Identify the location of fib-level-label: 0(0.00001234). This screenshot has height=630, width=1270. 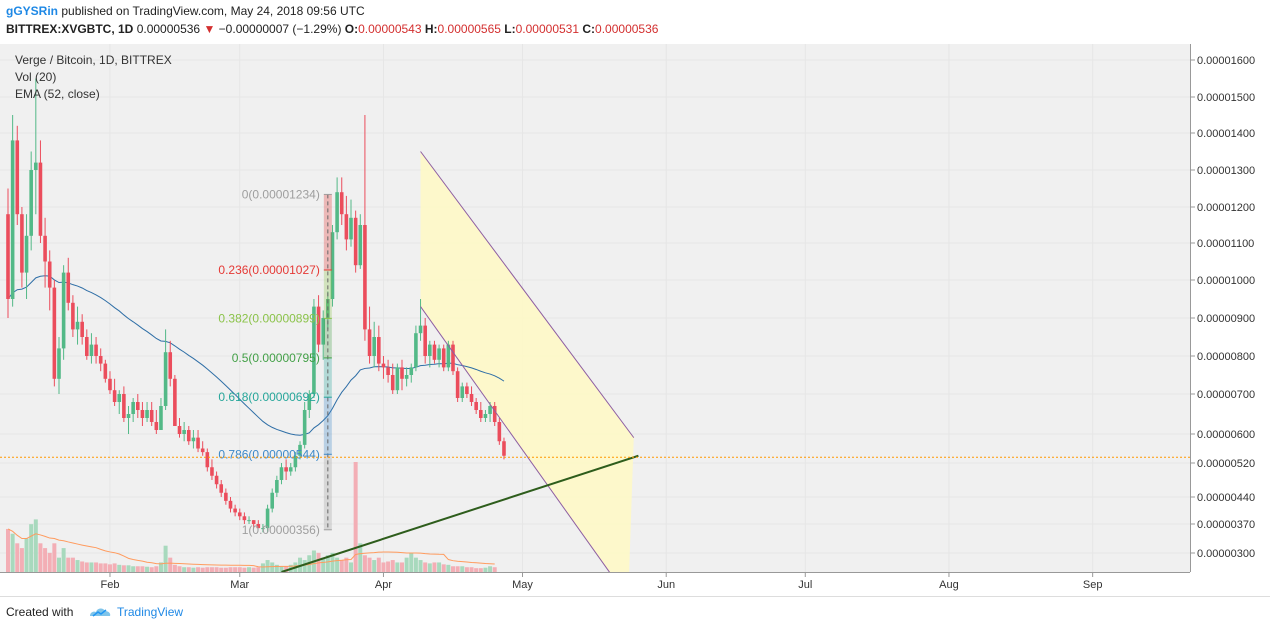
(281, 194).